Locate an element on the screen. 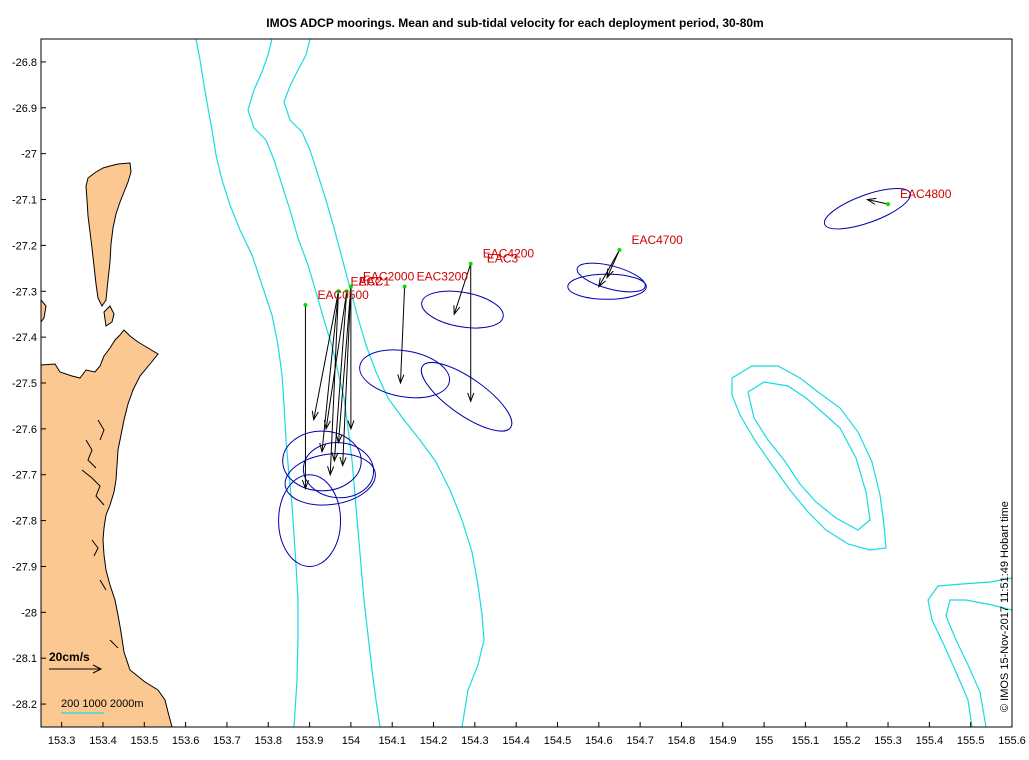 The height and width of the screenshot is (760, 1029). mooring-label: EAC4200 is located at coordinates (509, 254).